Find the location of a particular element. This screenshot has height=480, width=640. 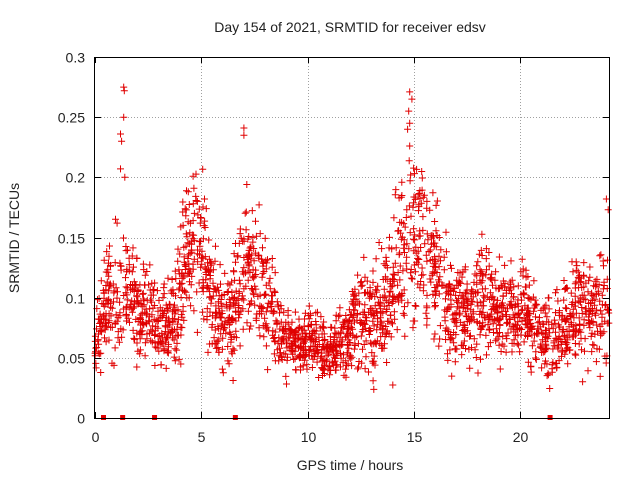

baseline-marker is located at coordinates (155, 417).